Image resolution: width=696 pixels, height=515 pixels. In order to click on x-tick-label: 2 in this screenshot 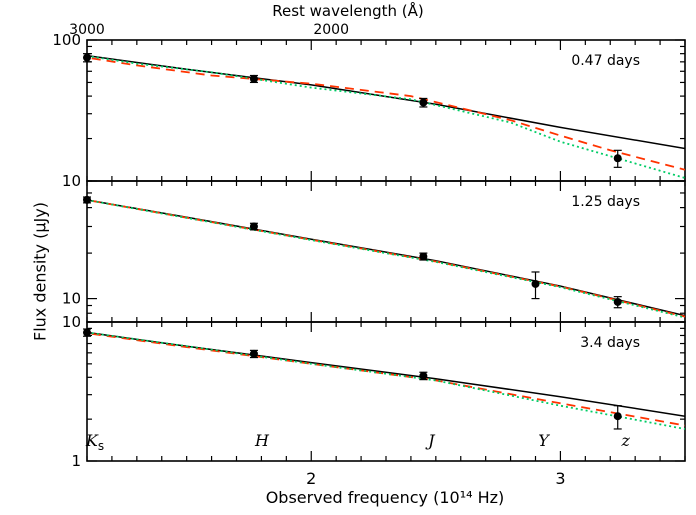, I will do `click(311, 478)`.